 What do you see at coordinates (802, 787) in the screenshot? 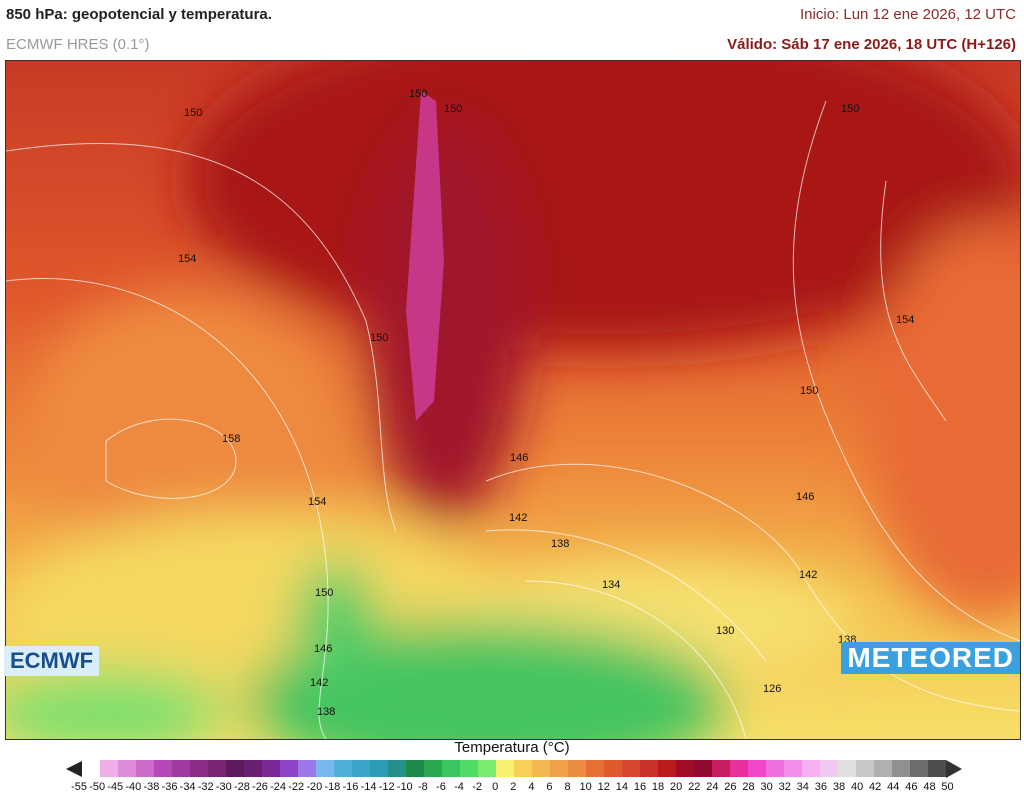
I see `legend-tick: 34` at bounding box center [802, 787].